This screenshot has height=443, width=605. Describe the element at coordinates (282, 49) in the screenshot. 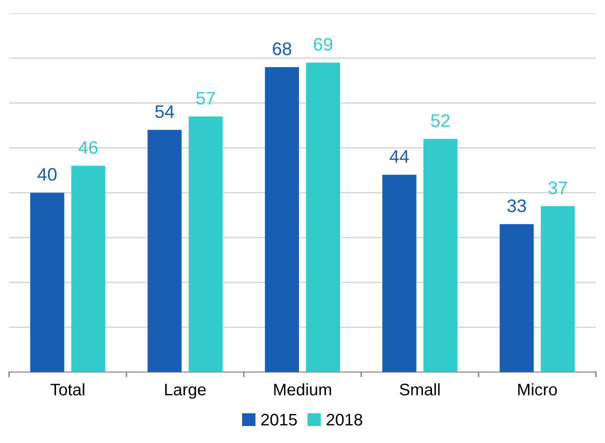

I see `data-label: 68` at that location.